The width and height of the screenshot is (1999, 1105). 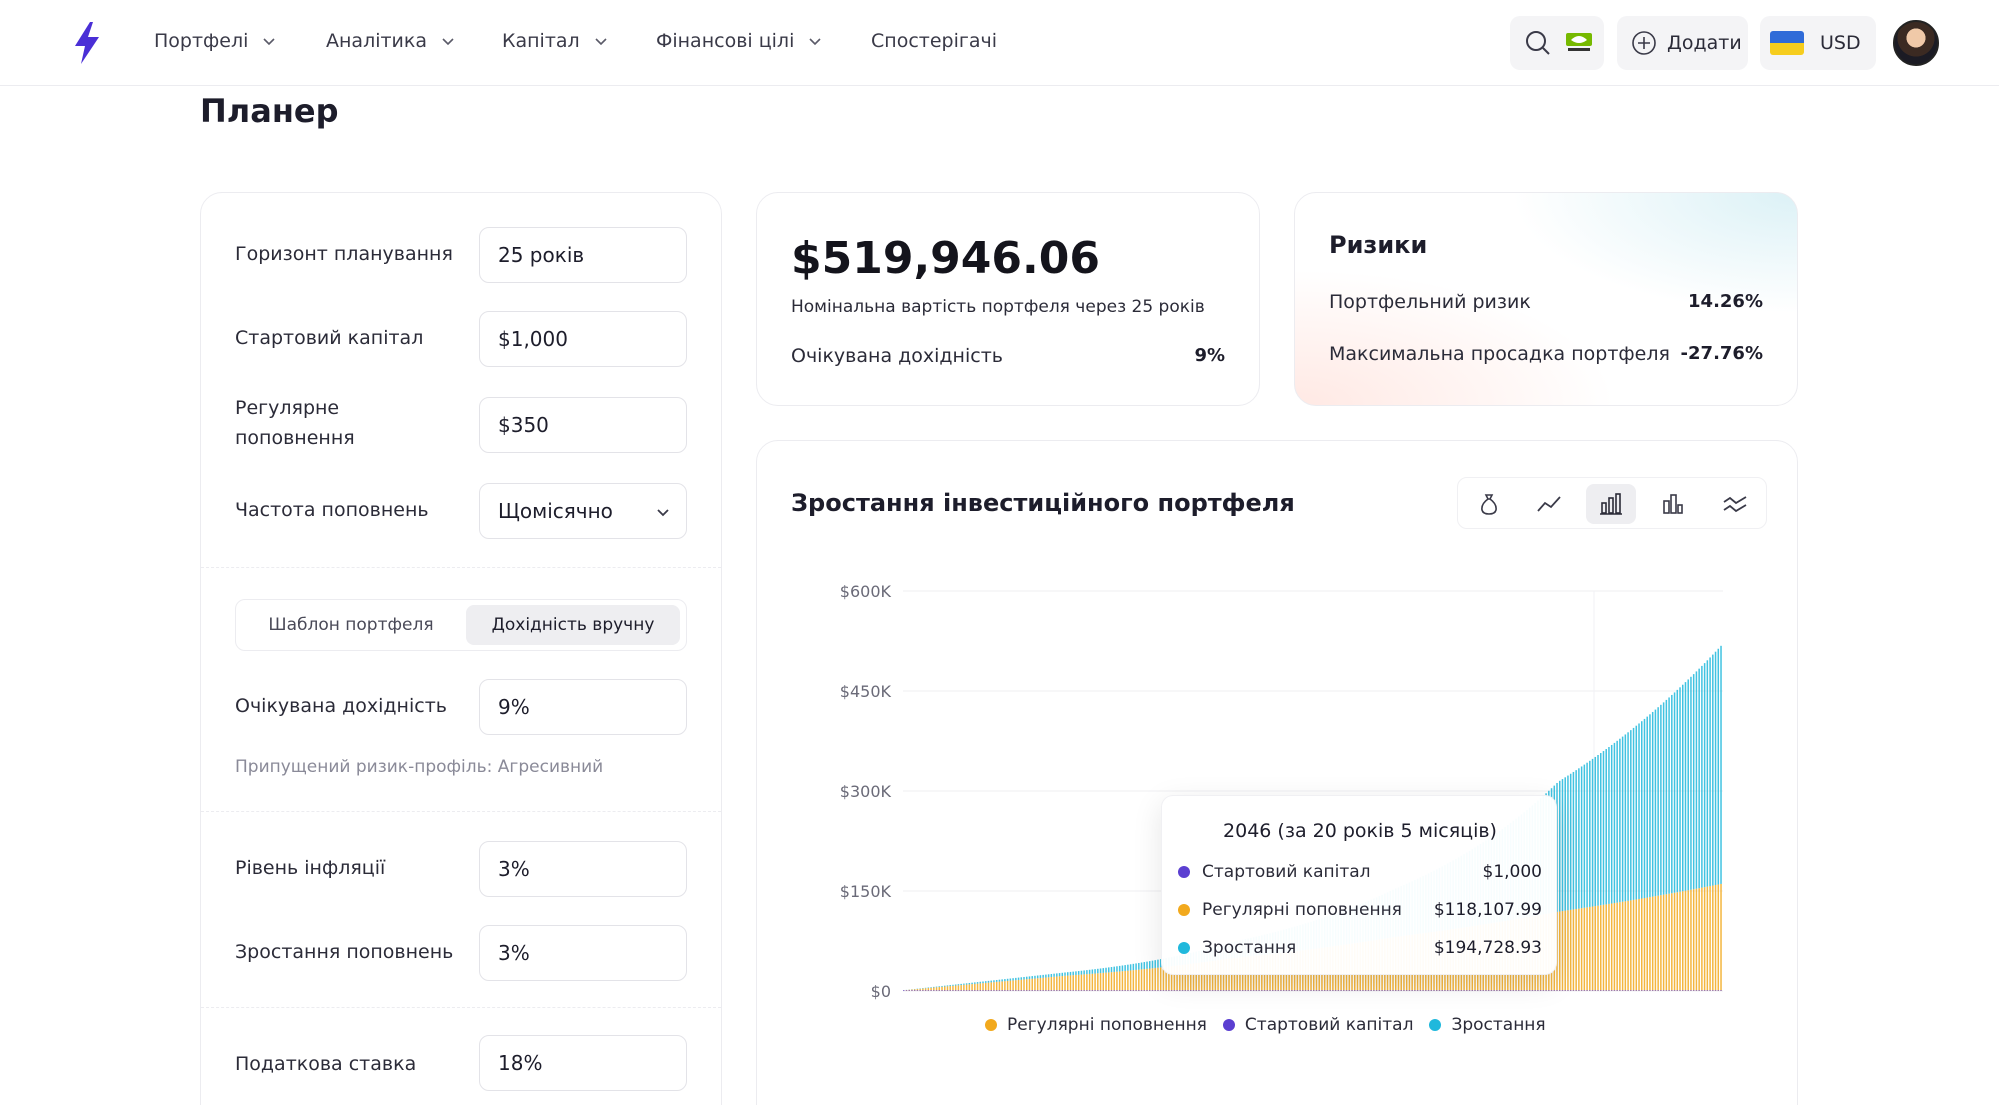 I want to click on chart-type-bar, so click(x=1611, y=504).